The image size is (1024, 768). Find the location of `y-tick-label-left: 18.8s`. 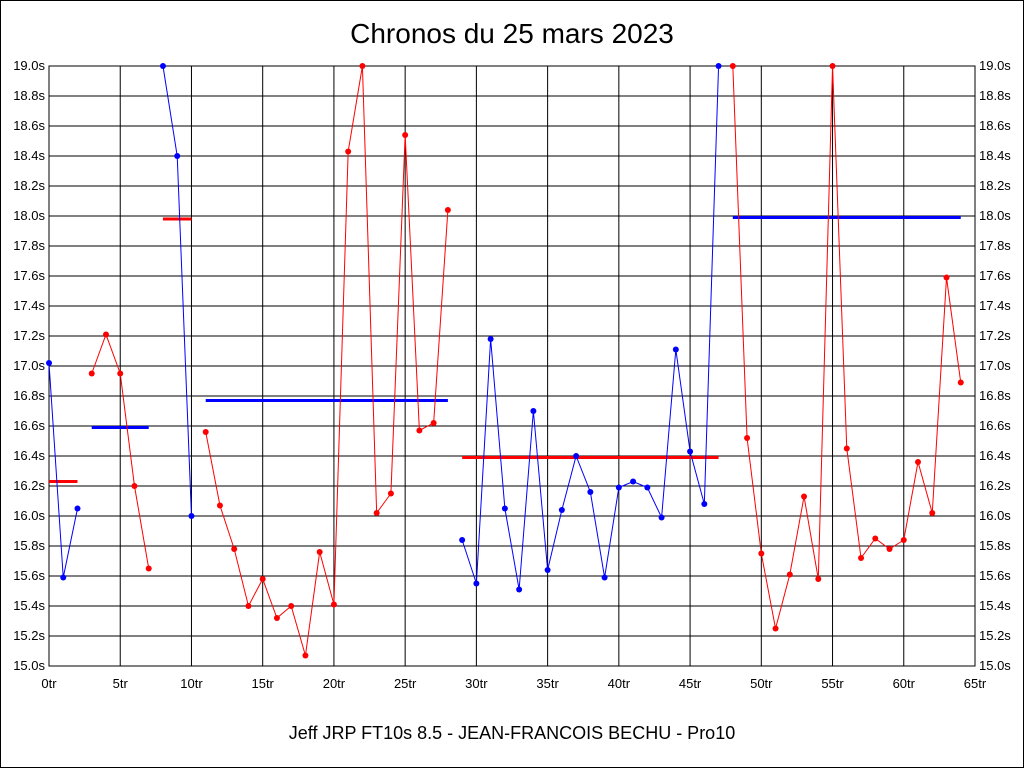

y-tick-label-left: 18.8s is located at coordinates (29, 95).